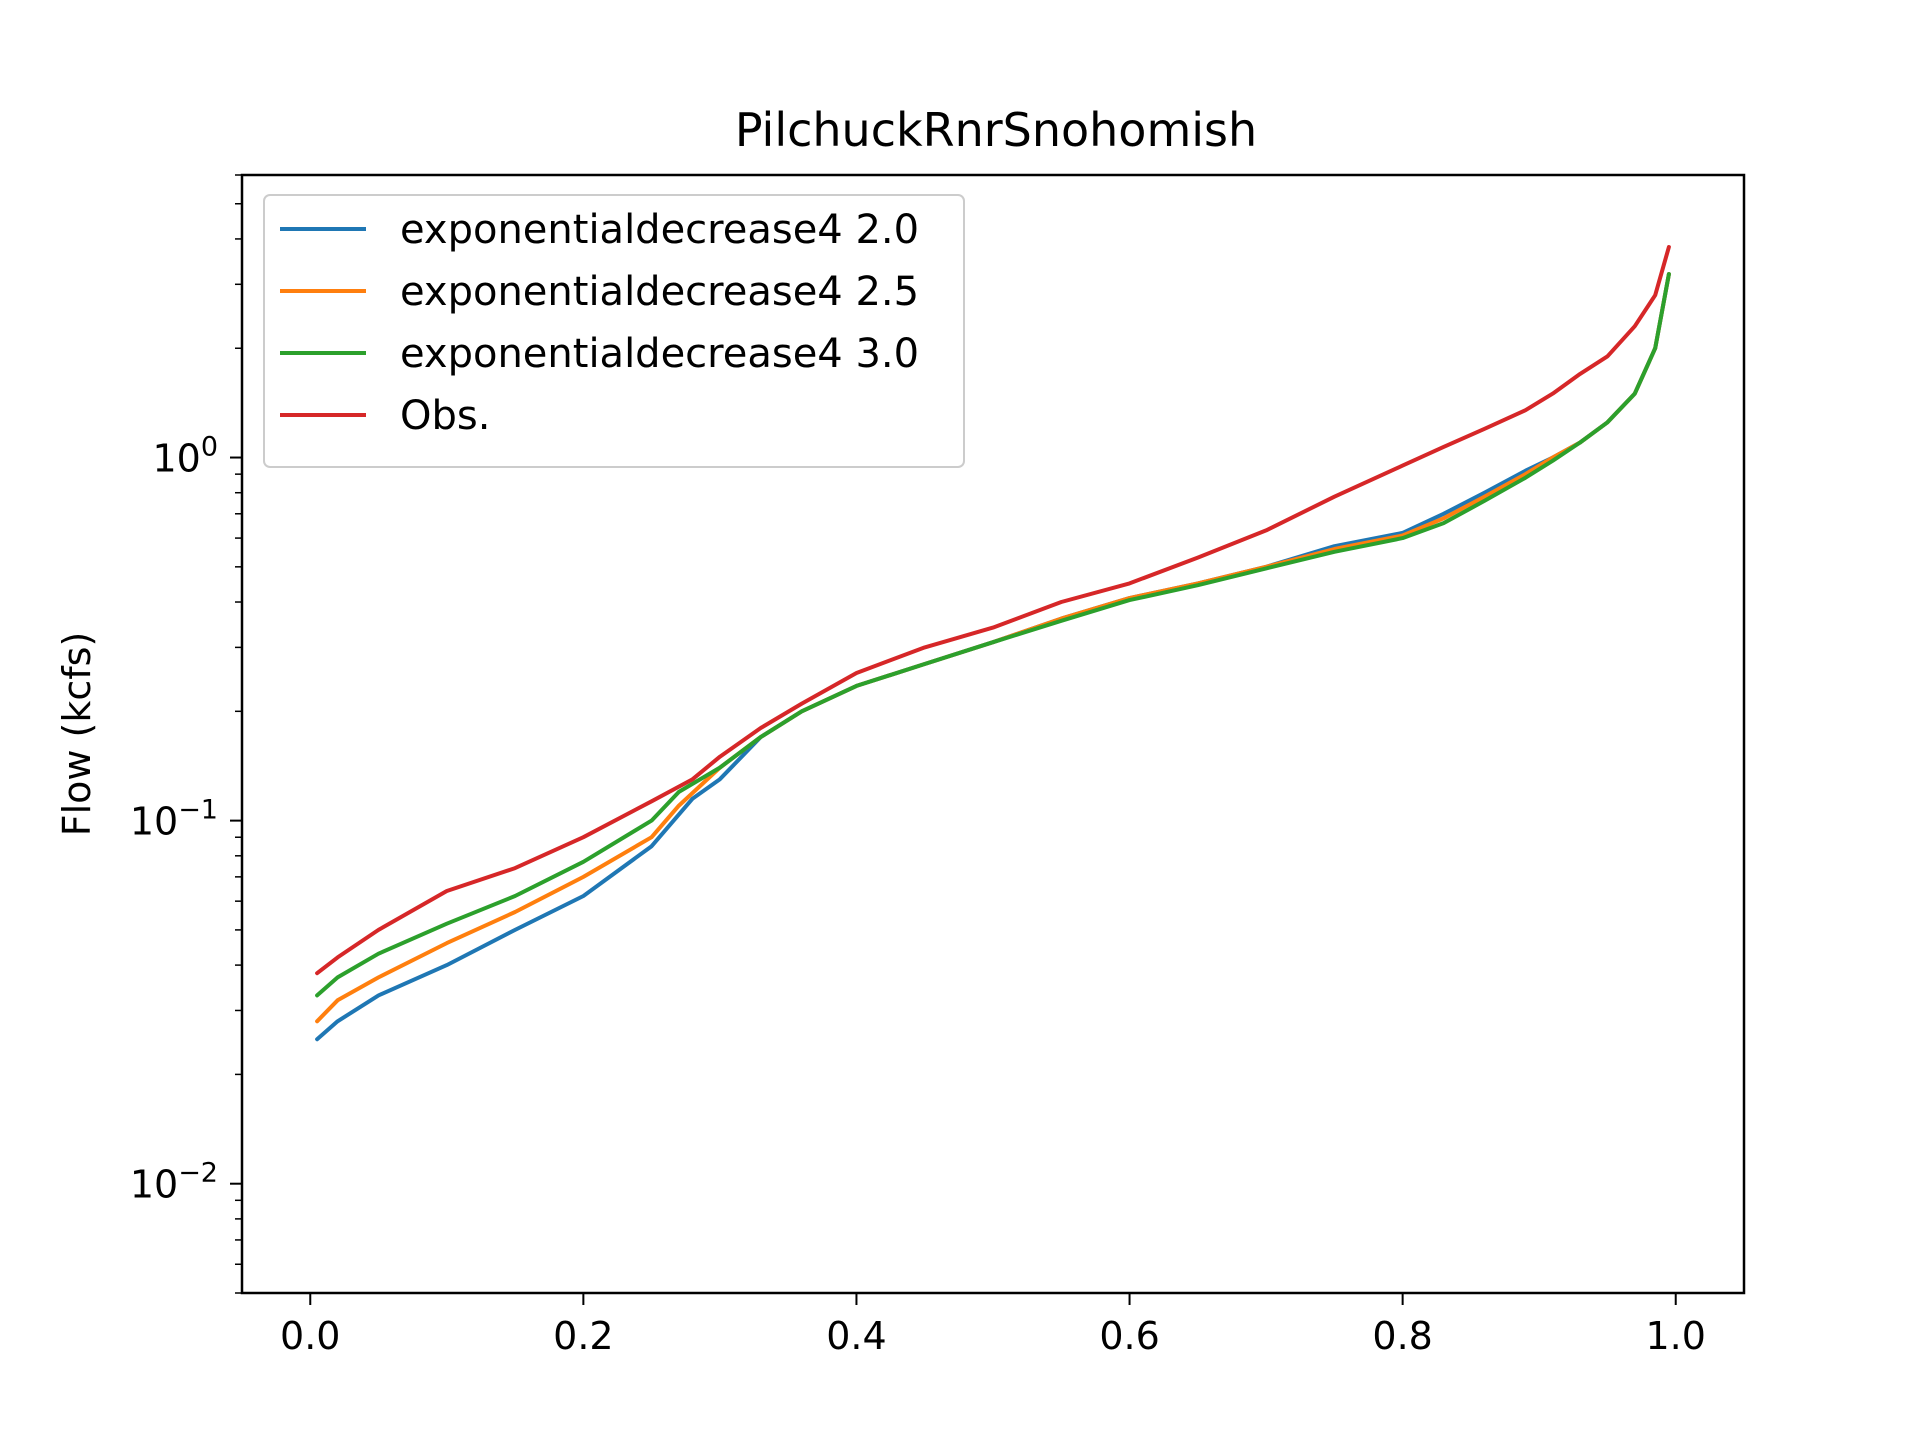 This screenshot has width=1920, height=1440. What do you see at coordinates (174, 1182) in the screenshot?
I see `y-tick-label: 10⁻²` at bounding box center [174, 1182].